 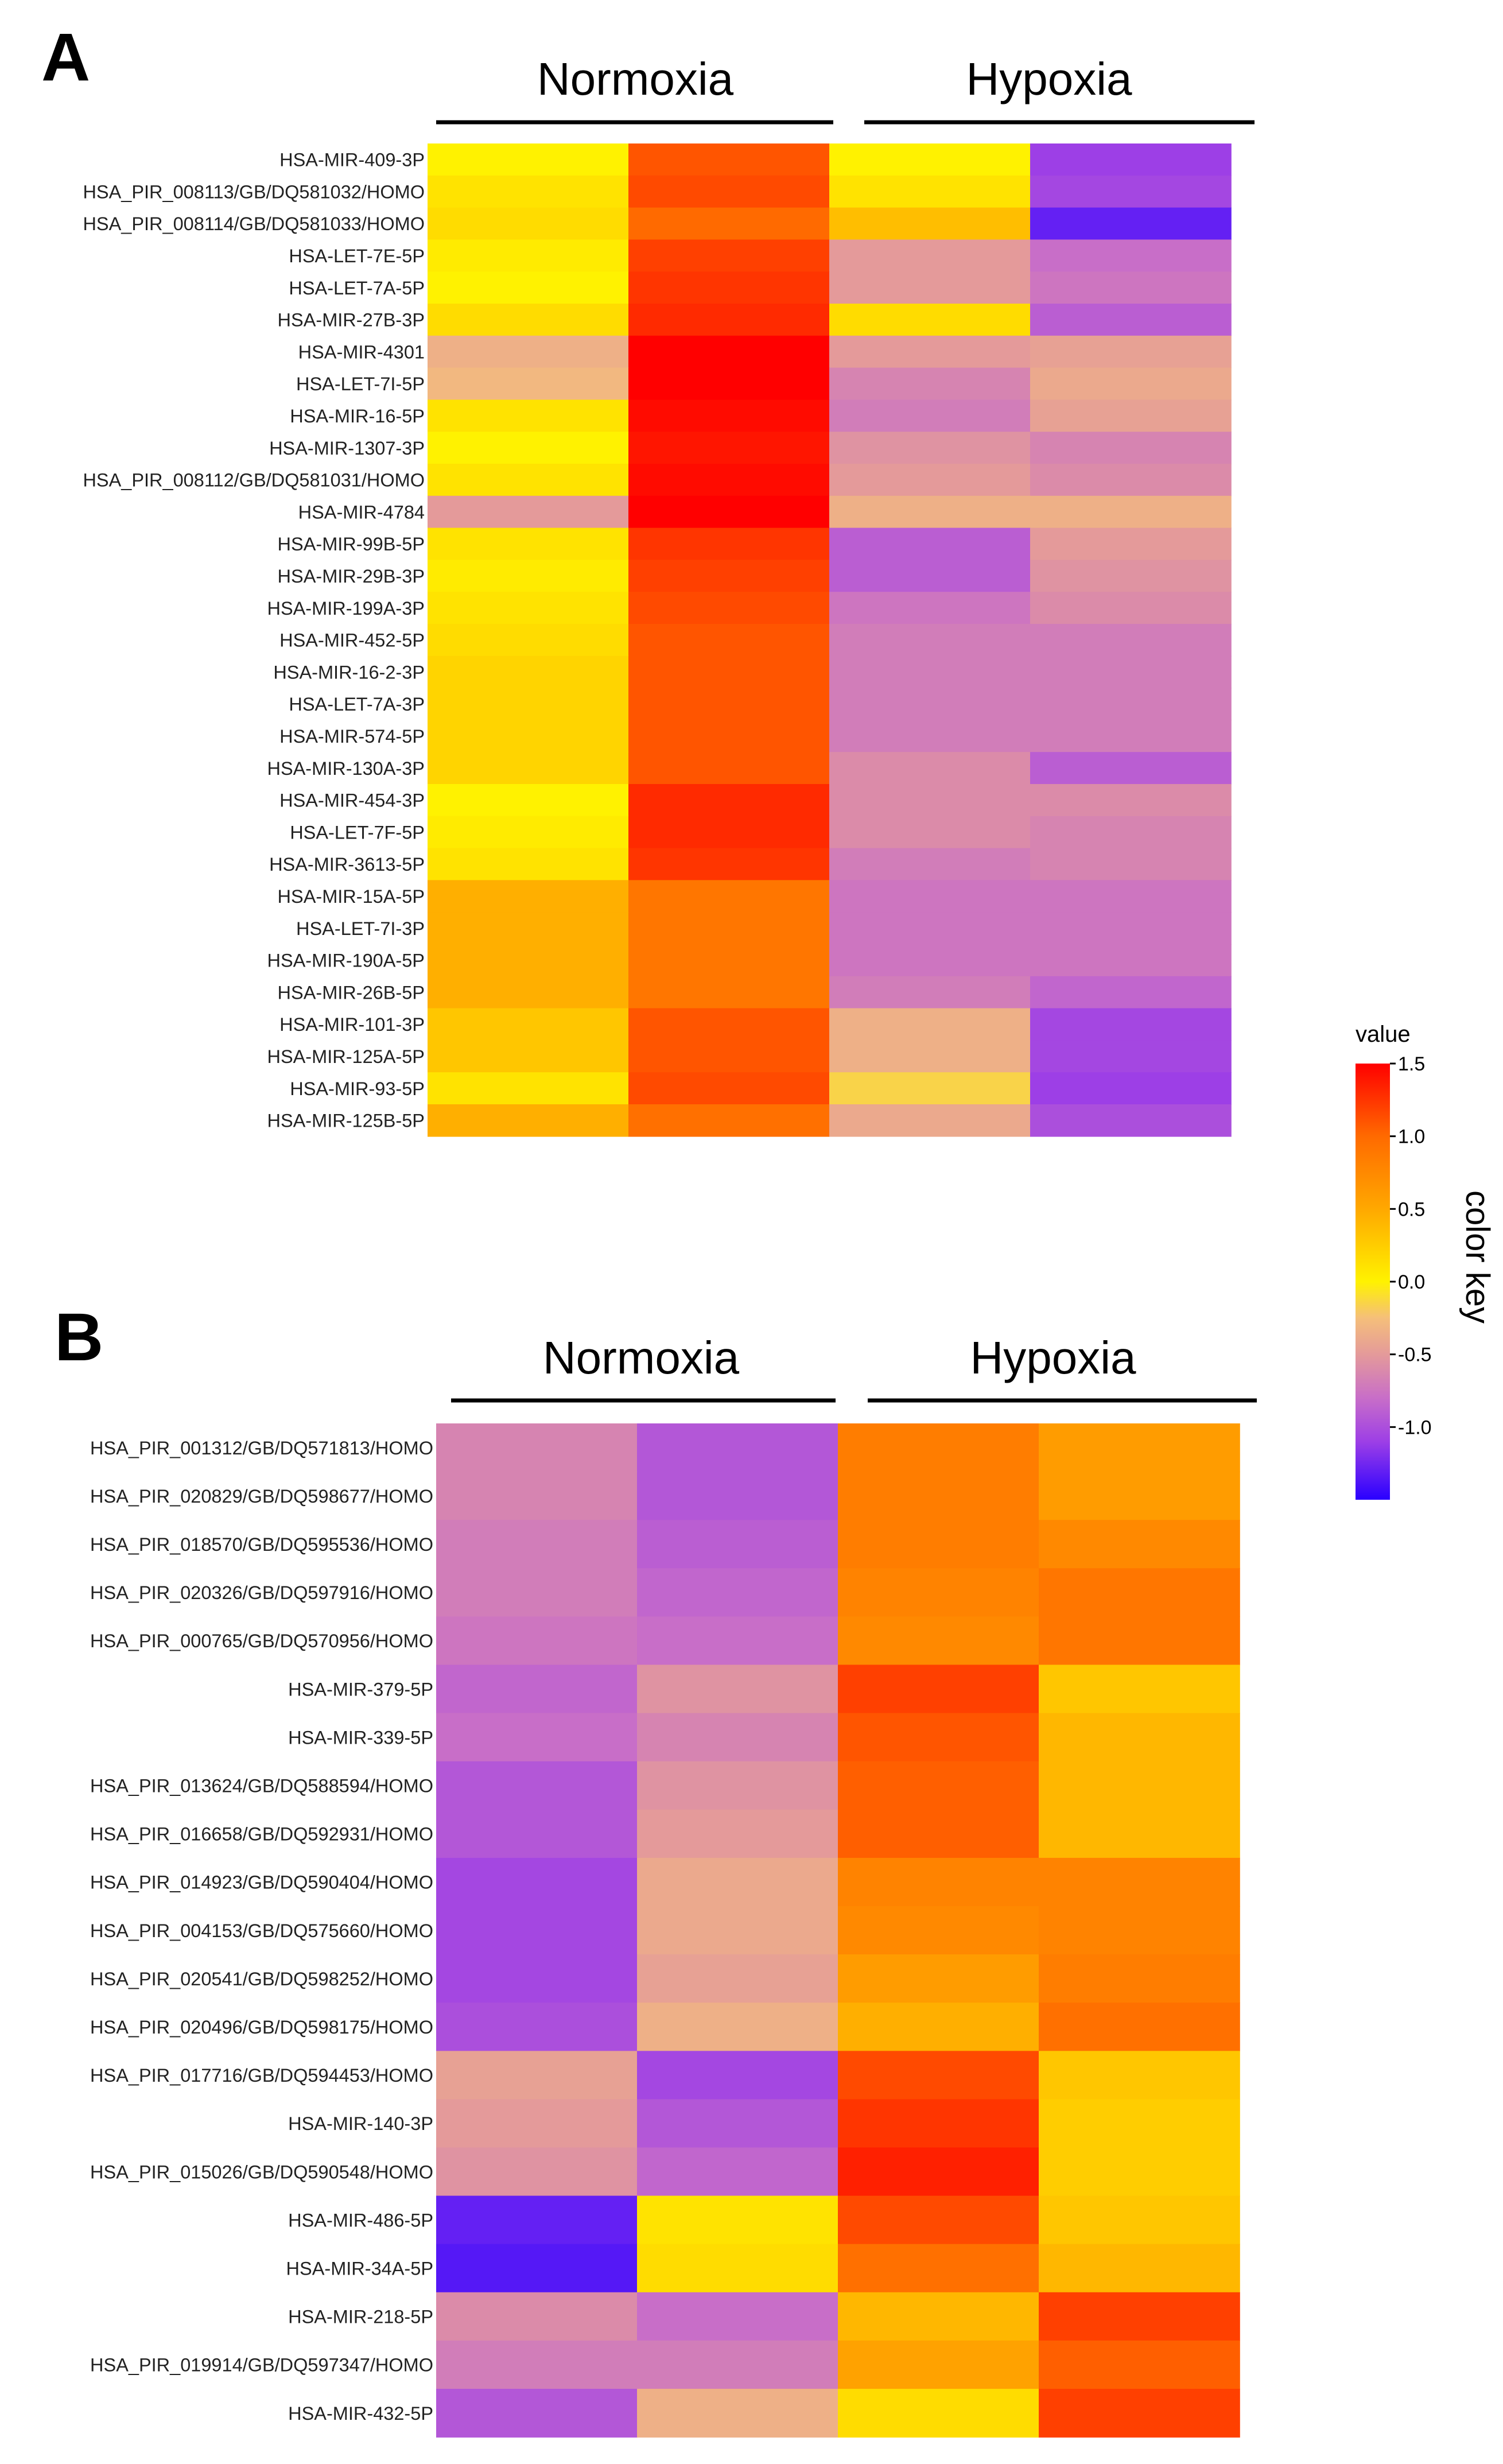 What do you see at coordinates (528, 801) in the screenshot?
I see `heatmap-cell-a-r20-c0` at bounding box center [528, 801].